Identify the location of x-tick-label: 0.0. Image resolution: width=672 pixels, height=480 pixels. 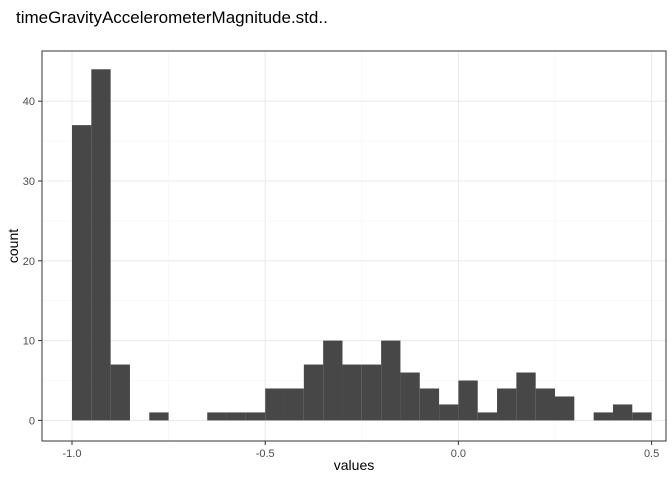
(458, 454).